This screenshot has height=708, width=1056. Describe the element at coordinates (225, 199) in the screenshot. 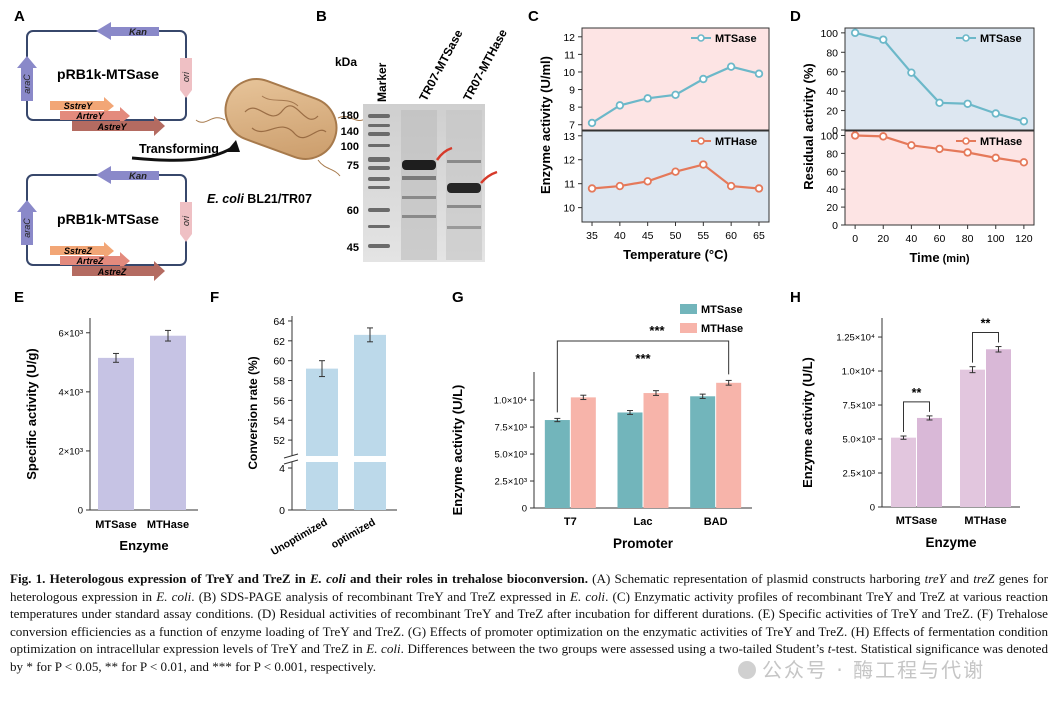

I see `host-italic: E. coli` at that location.